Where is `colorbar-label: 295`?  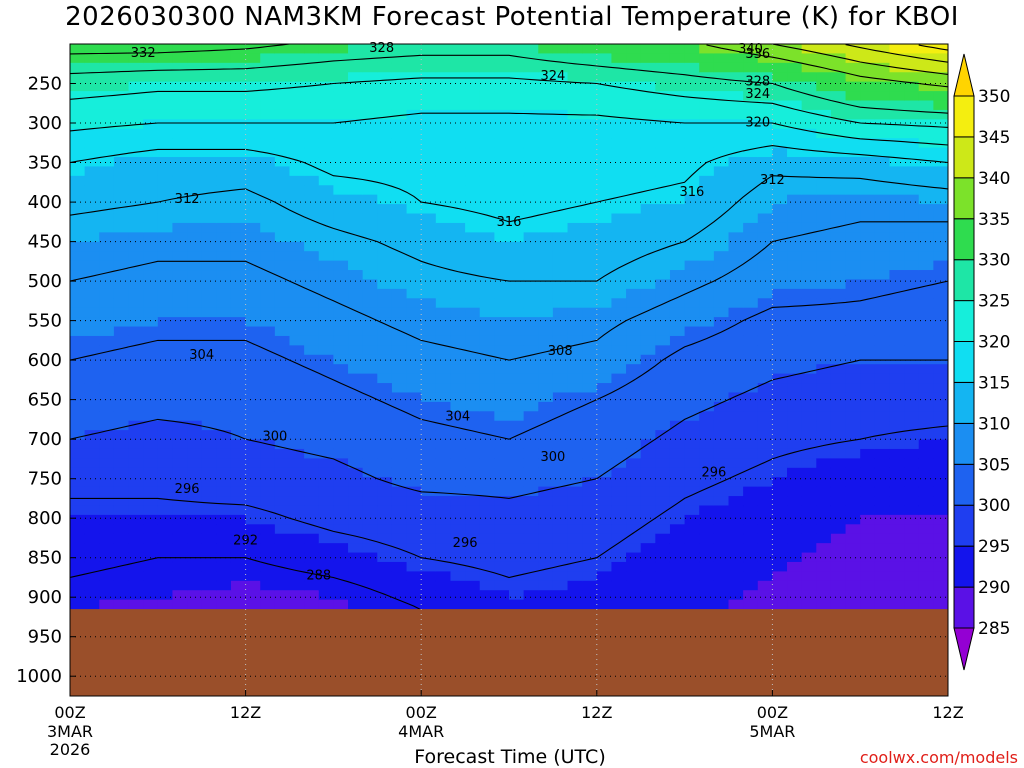
colorbar-label: 295 is located at coordinates (994, 547).